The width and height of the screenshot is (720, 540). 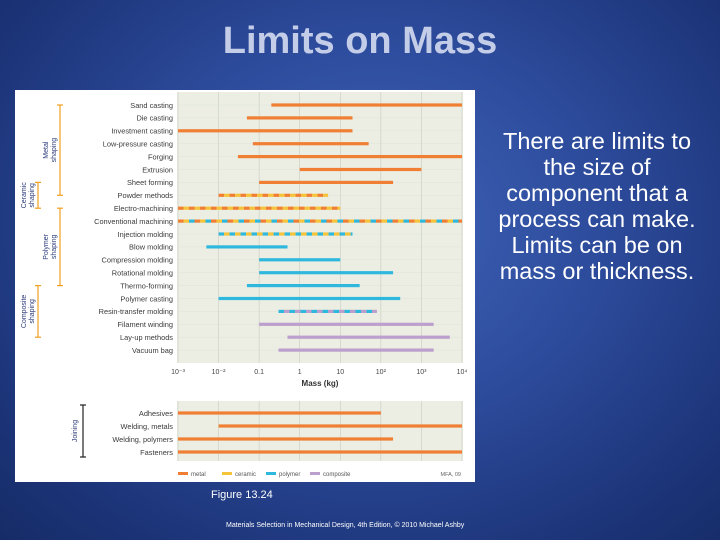 I want to click on legend-swatch-composite, so click(x=315, y=473).